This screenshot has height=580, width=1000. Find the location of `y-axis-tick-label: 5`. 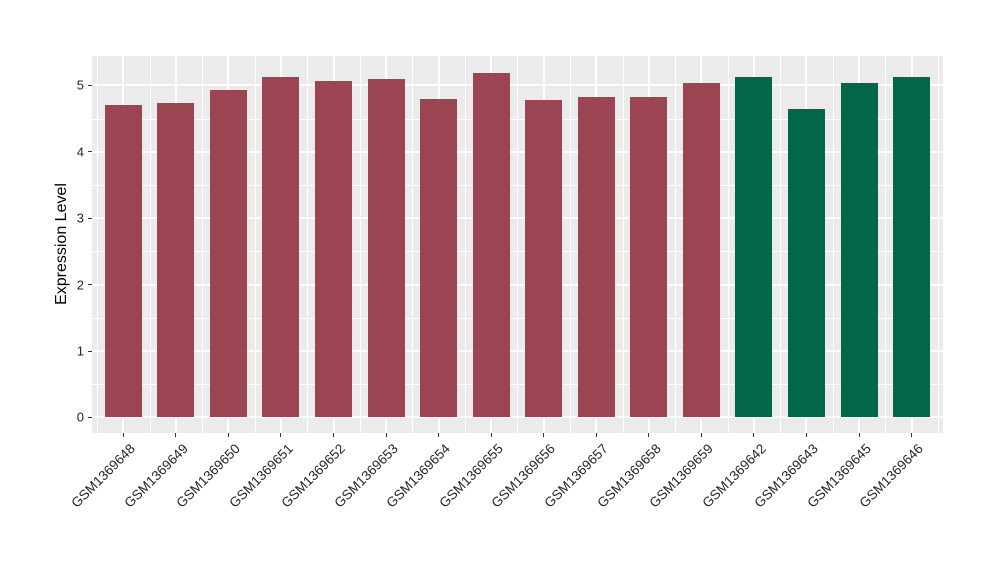

y-axis-tick-label: 5 is located at coordinates (80, 85).